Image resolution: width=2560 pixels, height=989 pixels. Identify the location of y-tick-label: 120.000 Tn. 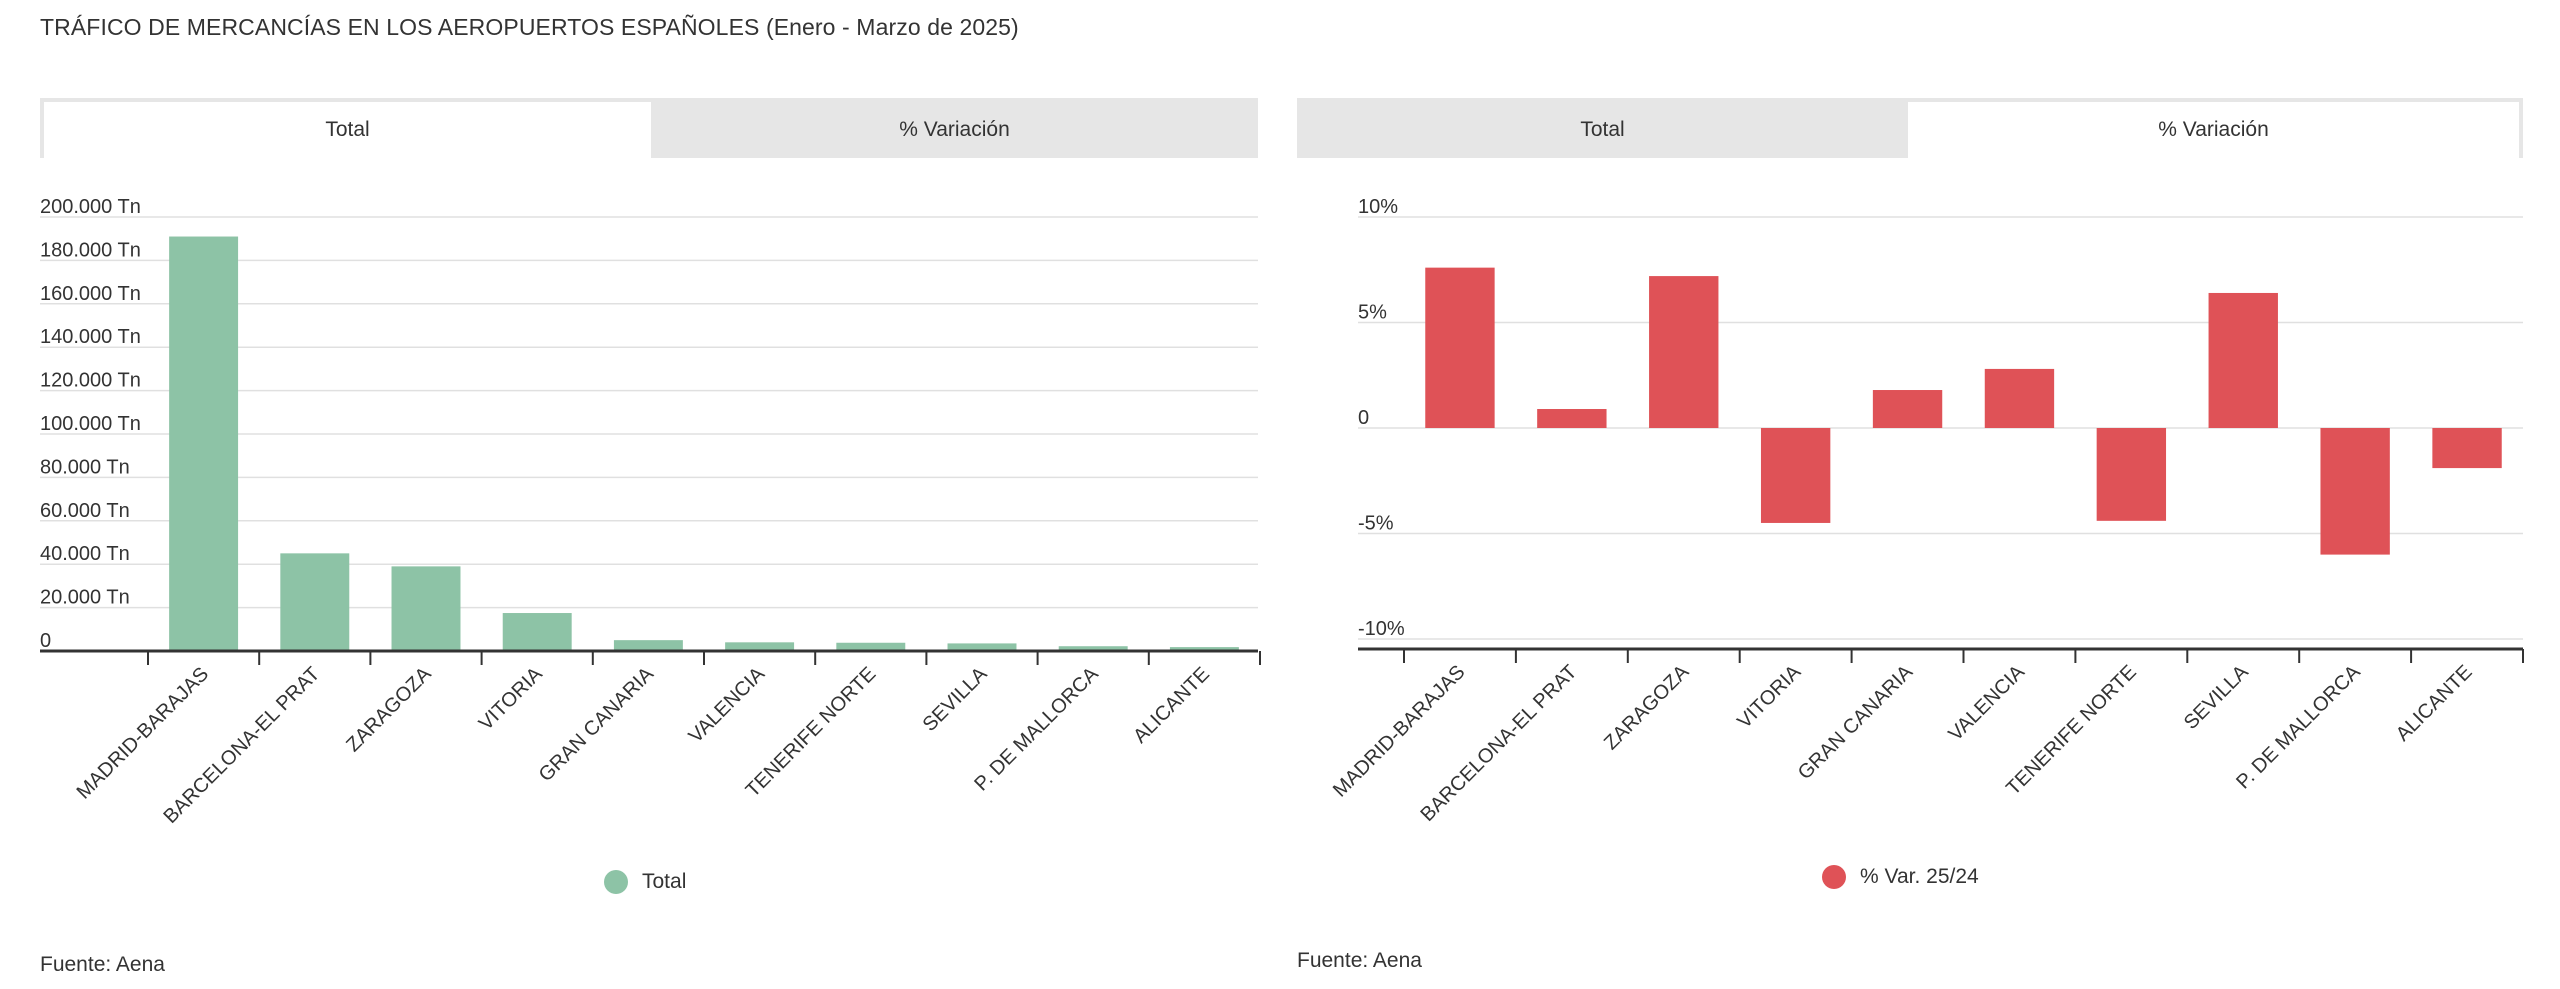
(90, 381).